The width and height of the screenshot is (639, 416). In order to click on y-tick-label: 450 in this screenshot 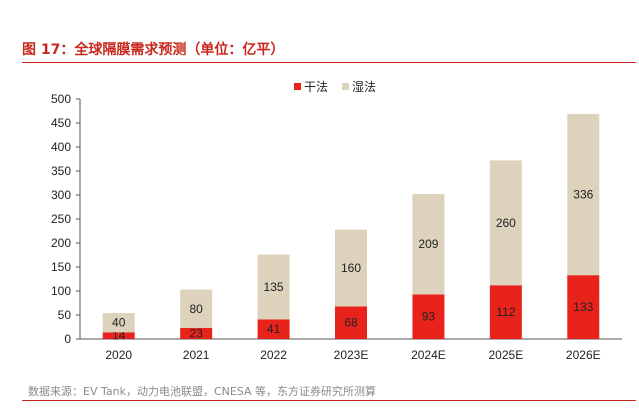, I will do `click(61, 123)`.